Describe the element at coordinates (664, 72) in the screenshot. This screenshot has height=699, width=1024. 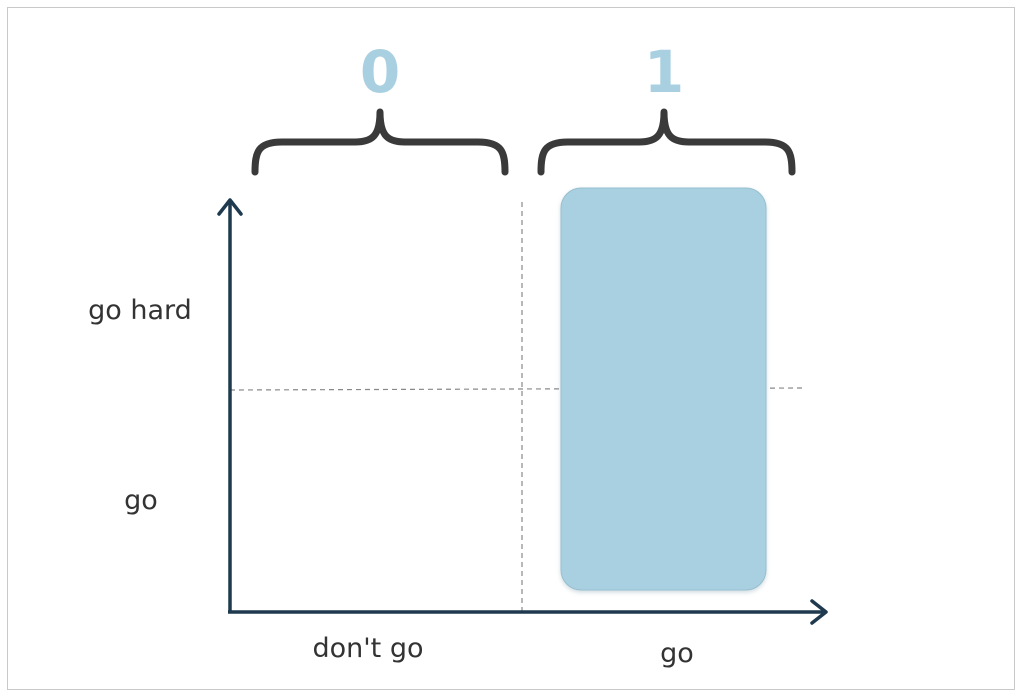
I see `bit-one-label: 1` at that location.